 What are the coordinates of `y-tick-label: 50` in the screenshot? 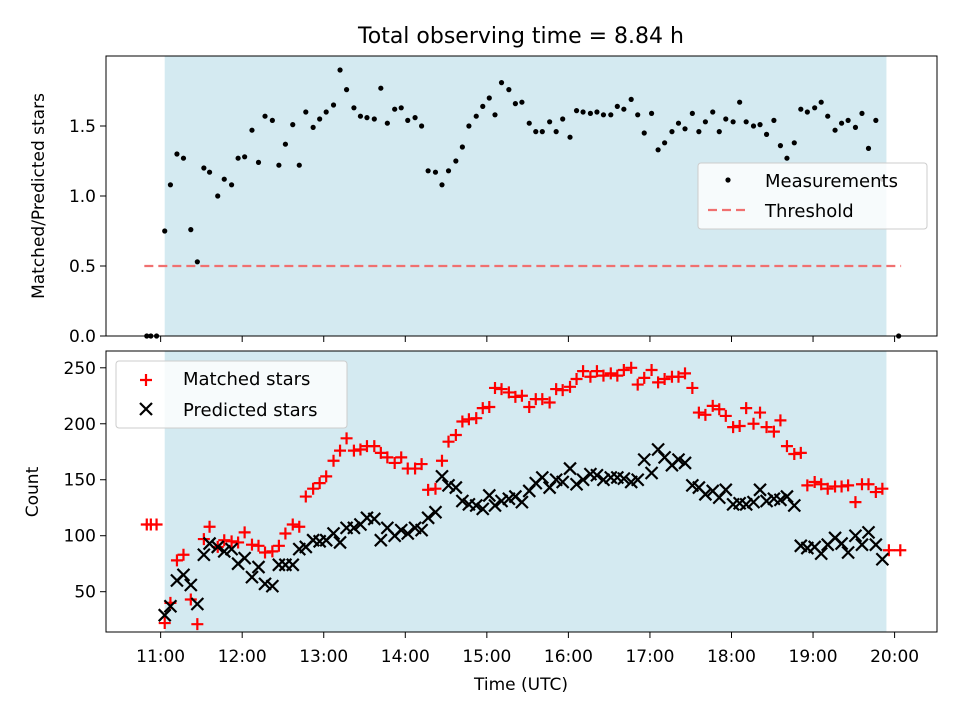 It's located at (85, 593).